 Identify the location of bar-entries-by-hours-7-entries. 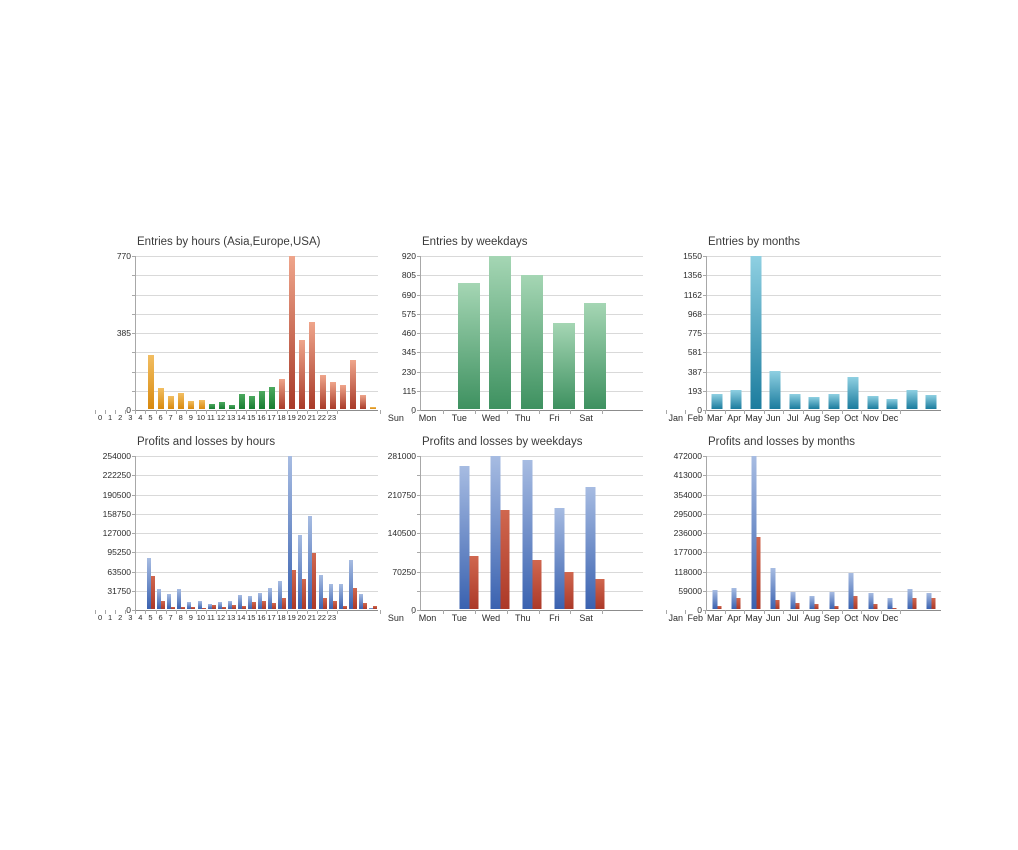
(211, 406).